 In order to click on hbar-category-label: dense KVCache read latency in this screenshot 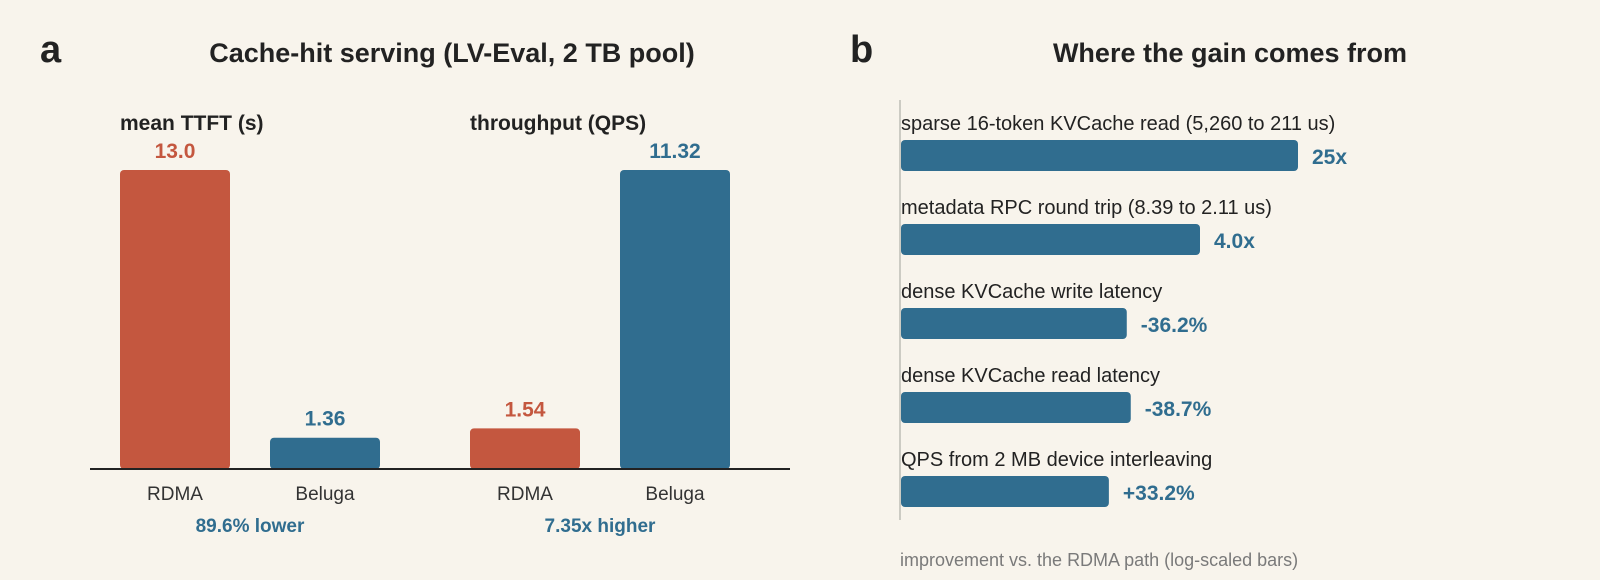, I will do `click(1030, 376)`.